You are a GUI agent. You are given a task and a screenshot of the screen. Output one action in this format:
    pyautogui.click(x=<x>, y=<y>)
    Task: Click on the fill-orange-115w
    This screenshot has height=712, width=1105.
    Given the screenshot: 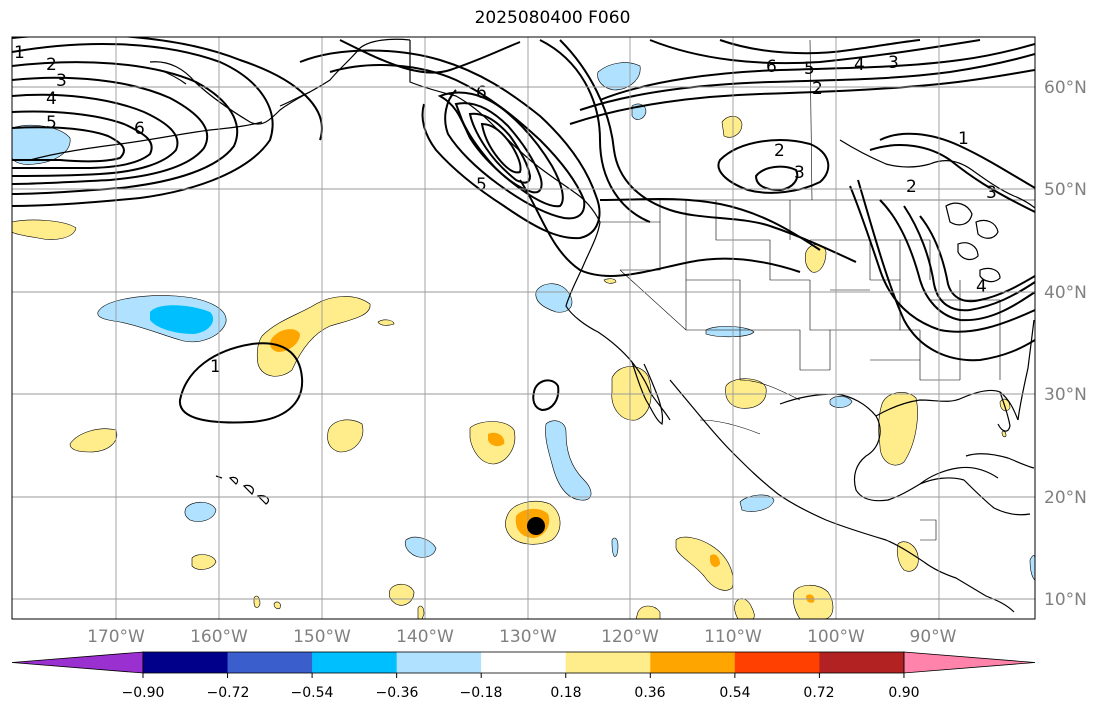 What is the action you would take?
    pyautogui.click(x=715, y=560)
    